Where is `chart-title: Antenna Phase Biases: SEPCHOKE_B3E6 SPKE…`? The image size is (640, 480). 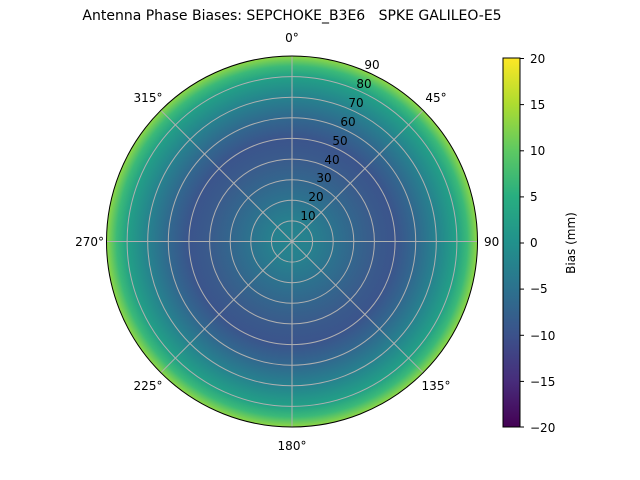 chart-title: Antenna Phase Biases: SEPCHOKE_B3E6 SPKE… is located at coordinates (292, 16).